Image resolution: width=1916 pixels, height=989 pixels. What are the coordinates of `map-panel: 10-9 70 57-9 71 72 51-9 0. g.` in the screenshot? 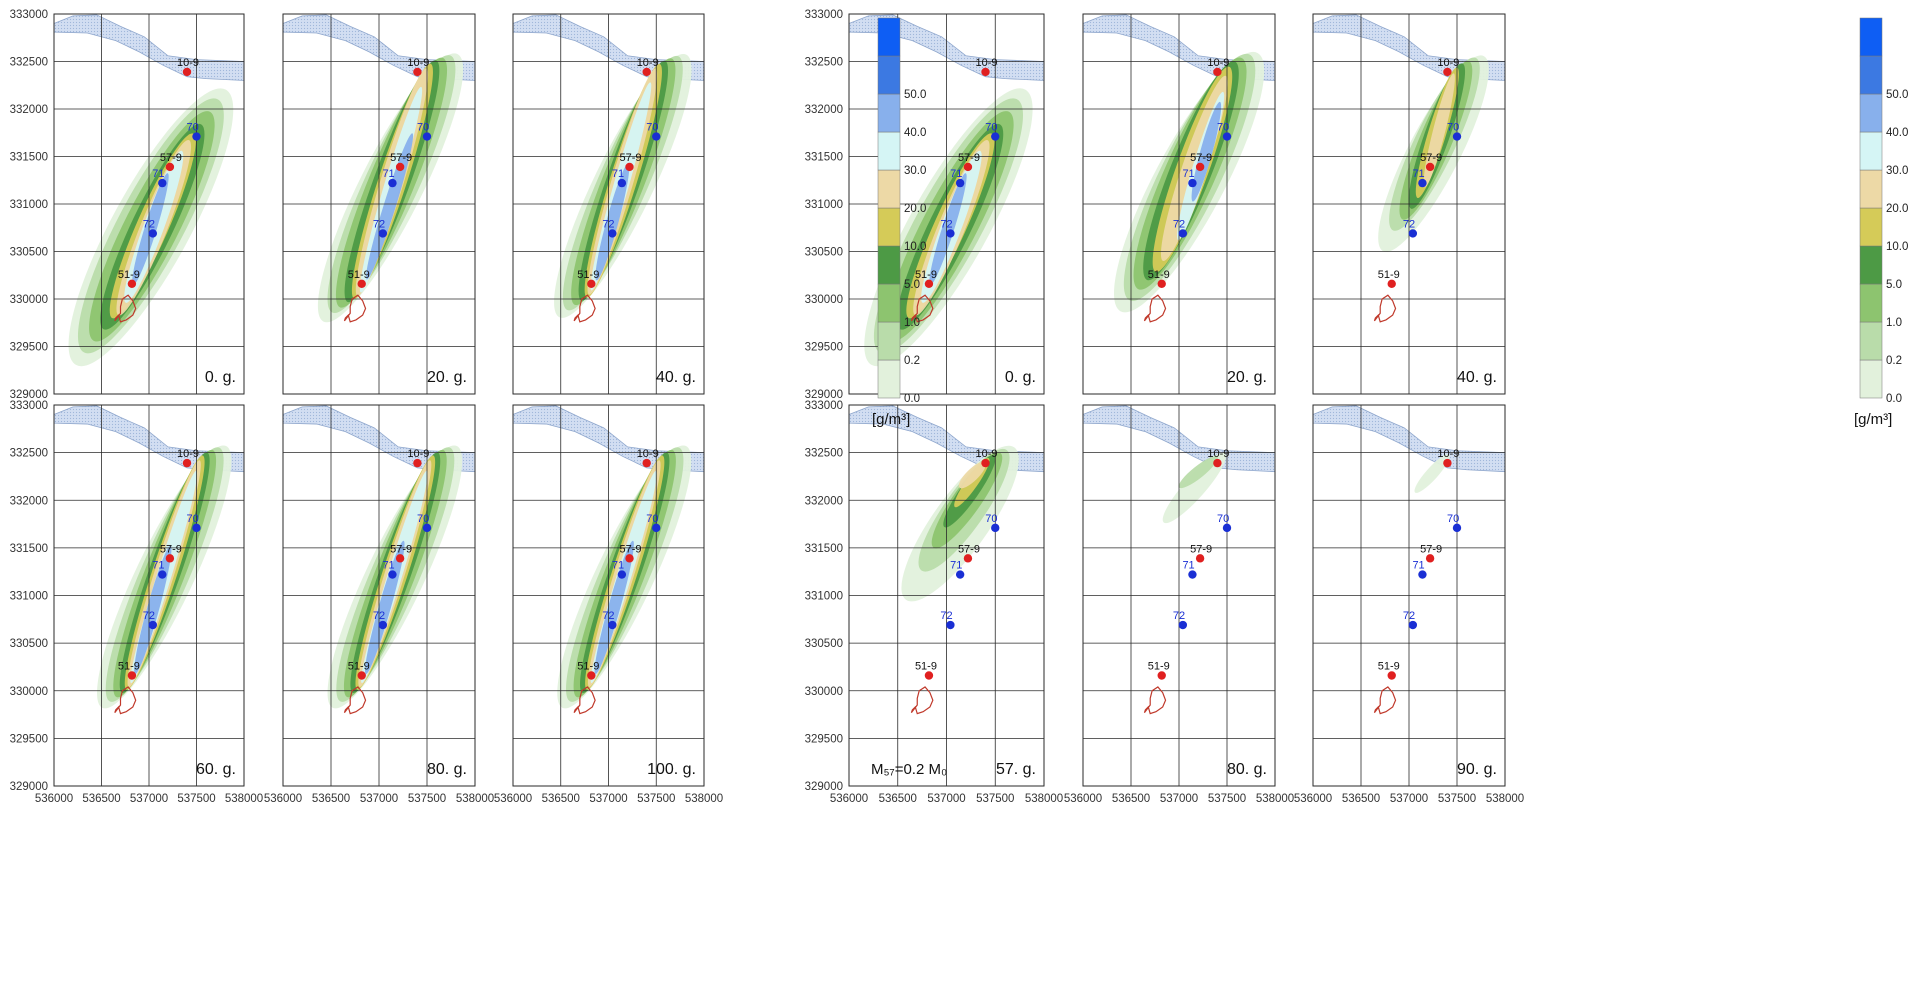 It's located at (149, 204).